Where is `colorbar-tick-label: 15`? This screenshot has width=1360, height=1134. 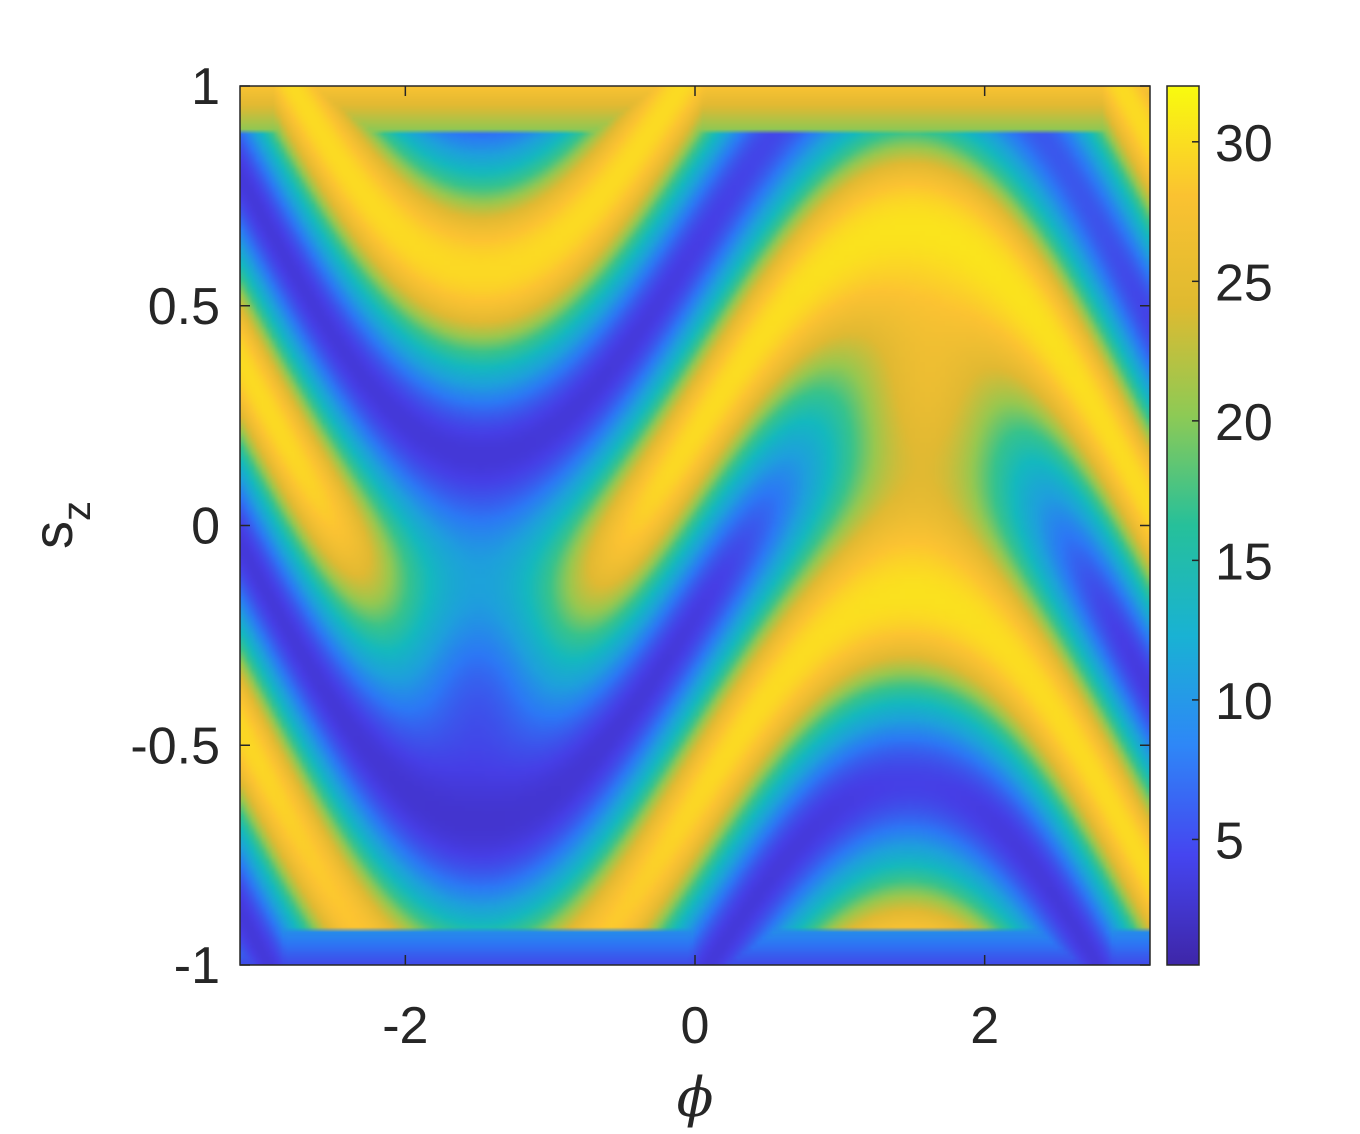 colorbar-tick-label: 15 is located at coordinates (1244, 562).